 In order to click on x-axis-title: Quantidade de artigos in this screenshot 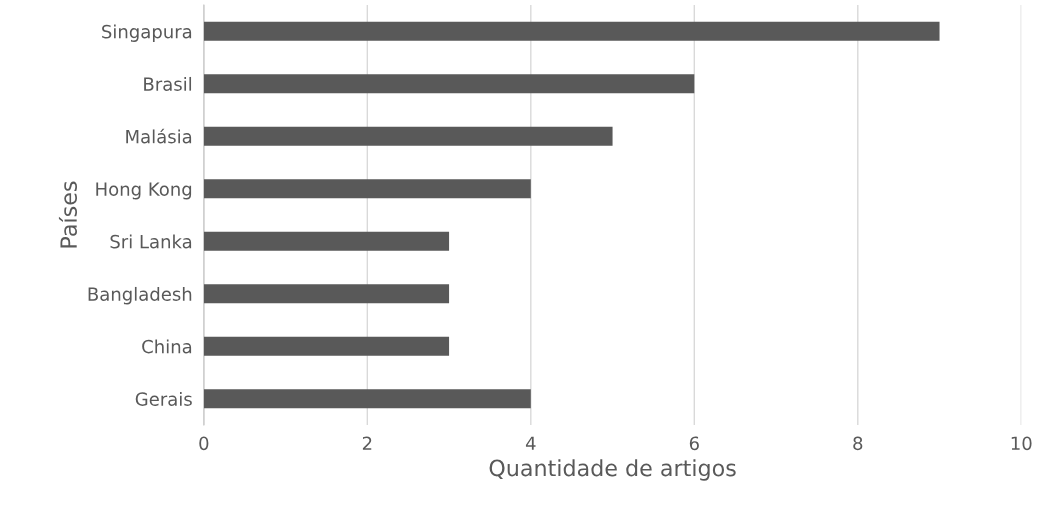, I will do `click(612, 470)`.